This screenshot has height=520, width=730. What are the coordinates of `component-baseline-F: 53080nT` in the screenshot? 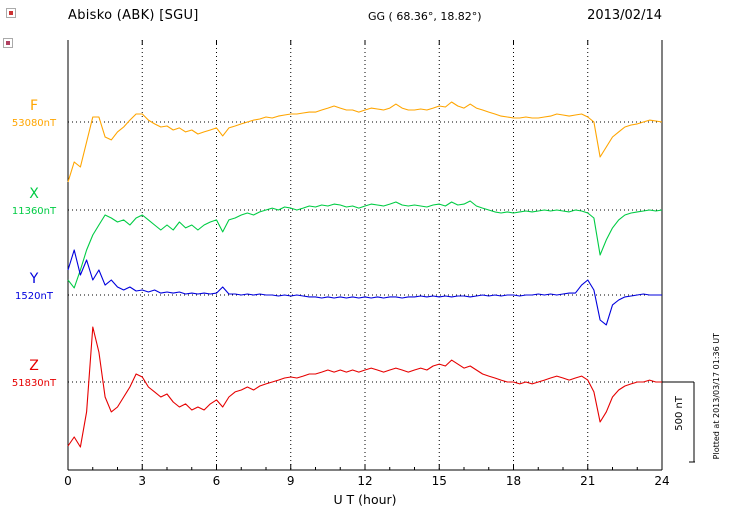 It's located at (34, 123).